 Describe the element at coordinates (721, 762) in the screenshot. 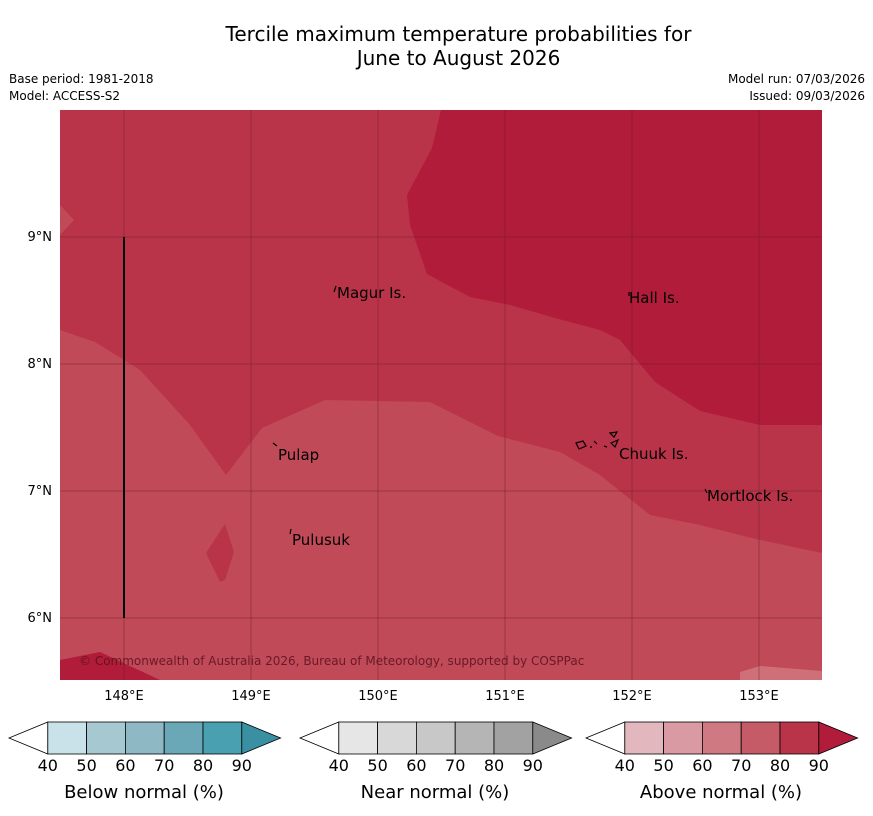

I see `legend-above-normal: 40 50 60 70 80 90 Above normal (%)` at that location.